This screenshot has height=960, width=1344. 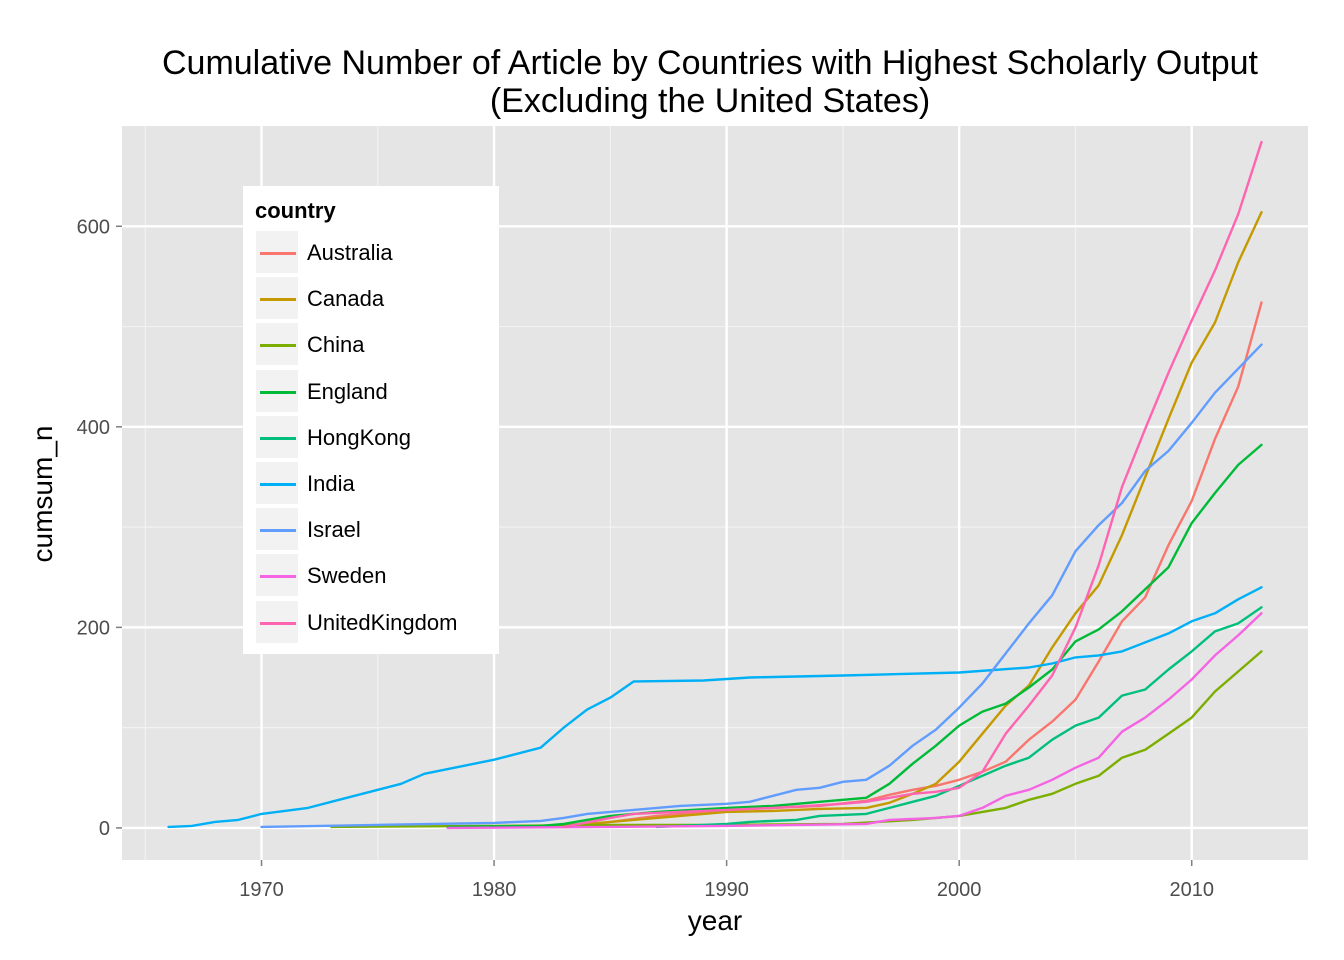 What do you see at coordinates (93, 628) in the screenshot?
I see `y-tick-label: 200` at bounding box center [93, 628].